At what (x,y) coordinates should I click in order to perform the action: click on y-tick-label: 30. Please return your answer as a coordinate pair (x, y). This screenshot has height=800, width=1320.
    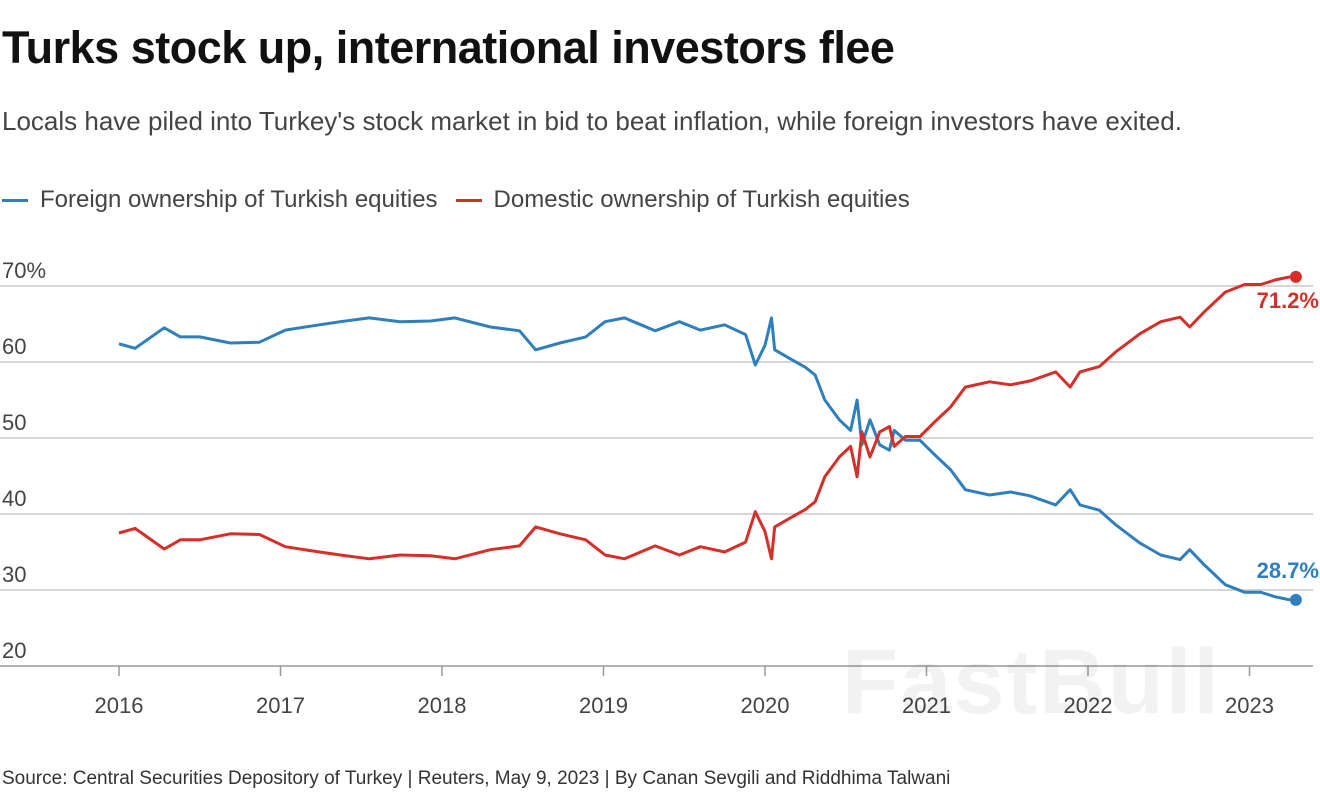
    Looking at the image, I should click on (14, 574).